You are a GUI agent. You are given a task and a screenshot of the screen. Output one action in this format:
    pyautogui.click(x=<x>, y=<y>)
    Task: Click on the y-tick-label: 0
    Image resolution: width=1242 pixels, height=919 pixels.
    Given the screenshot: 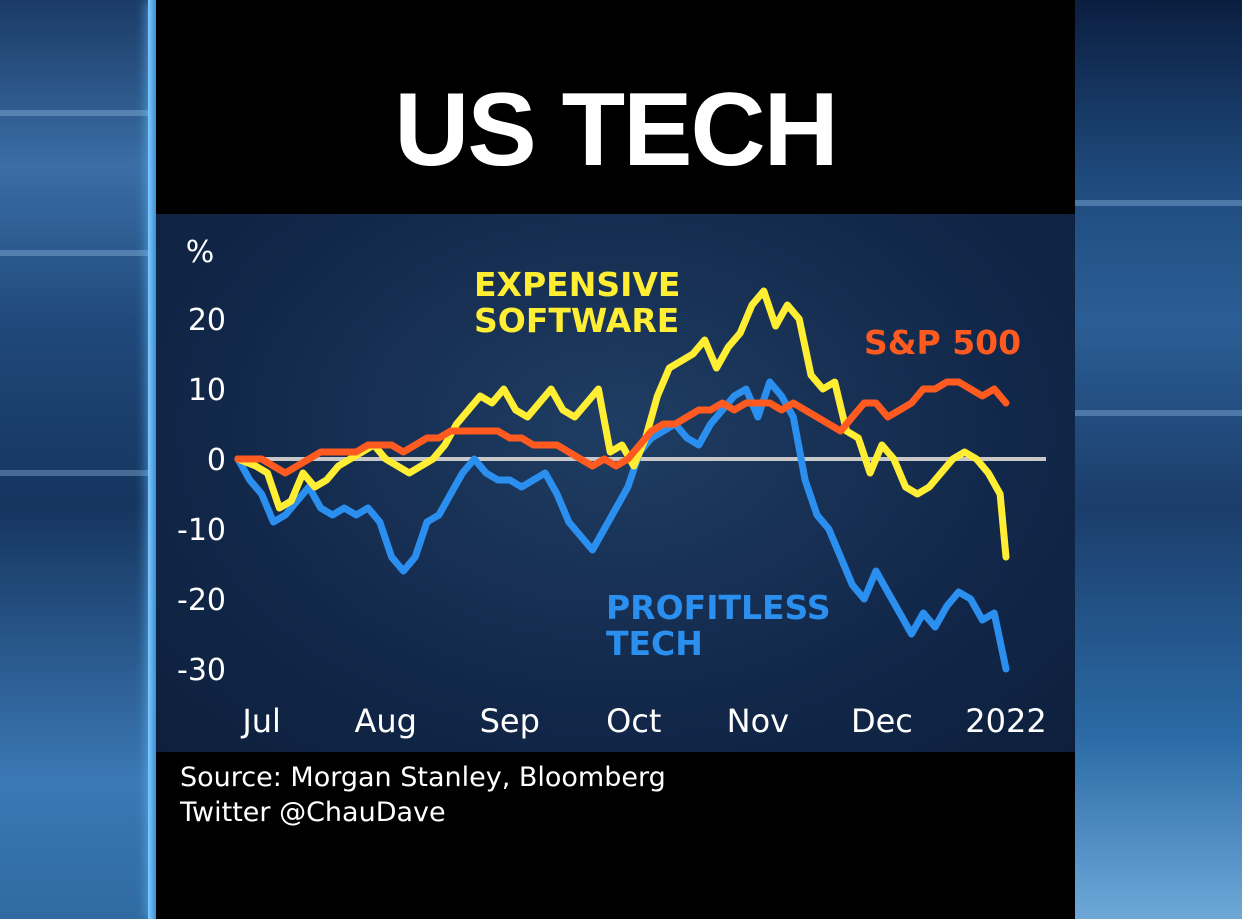 What is the action you would take?
    pyautogui.click(x=216, y=460)
    